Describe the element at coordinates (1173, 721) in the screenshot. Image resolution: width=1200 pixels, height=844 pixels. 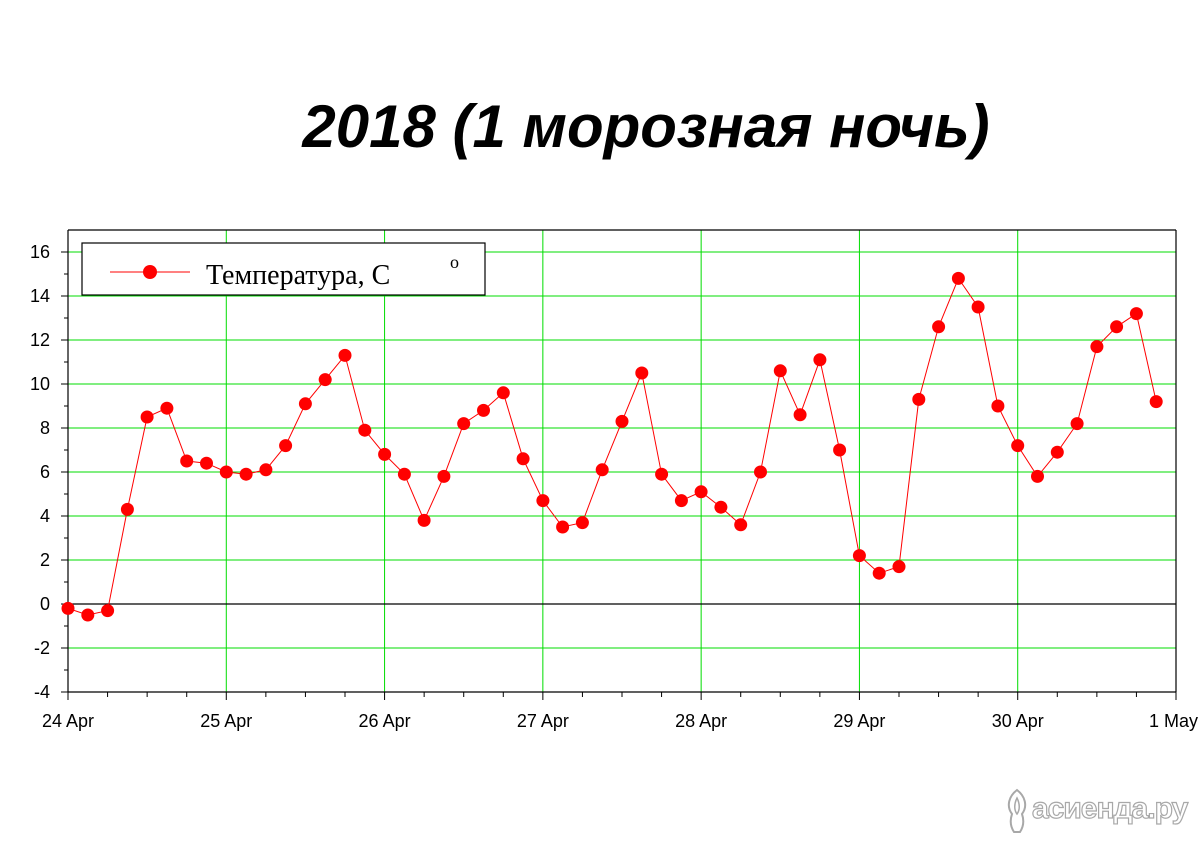
I see `x-tick-label: 1 May` at that location.